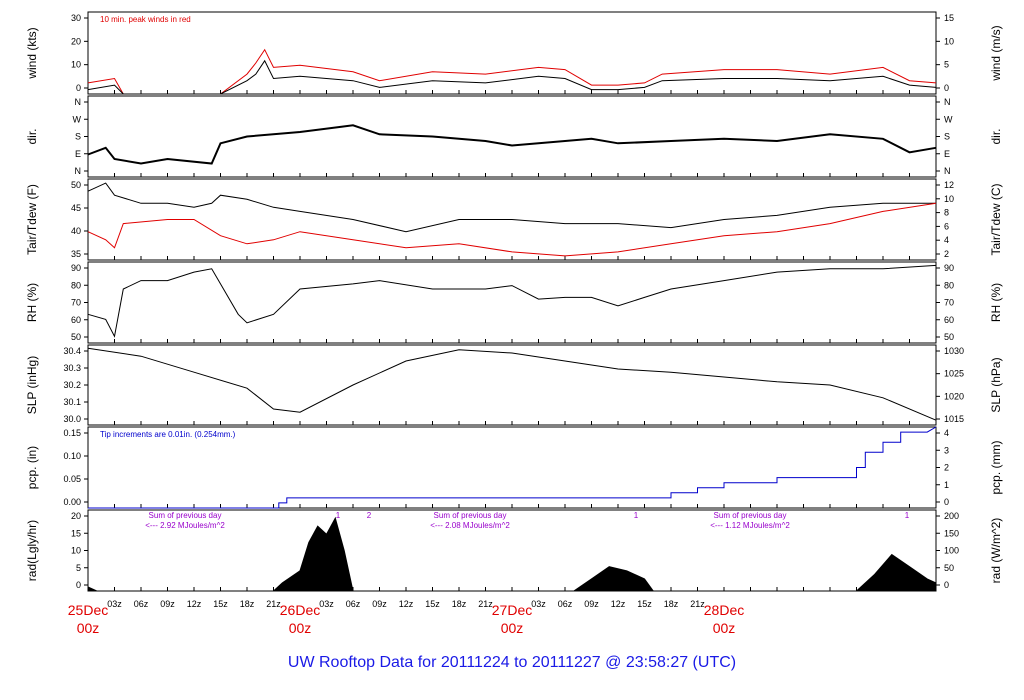 The image size is (1024, 700). Describe the element at coordinates (954, 374) in the screenshot. I see `ytick-label-right-slp: 1025` at that location.